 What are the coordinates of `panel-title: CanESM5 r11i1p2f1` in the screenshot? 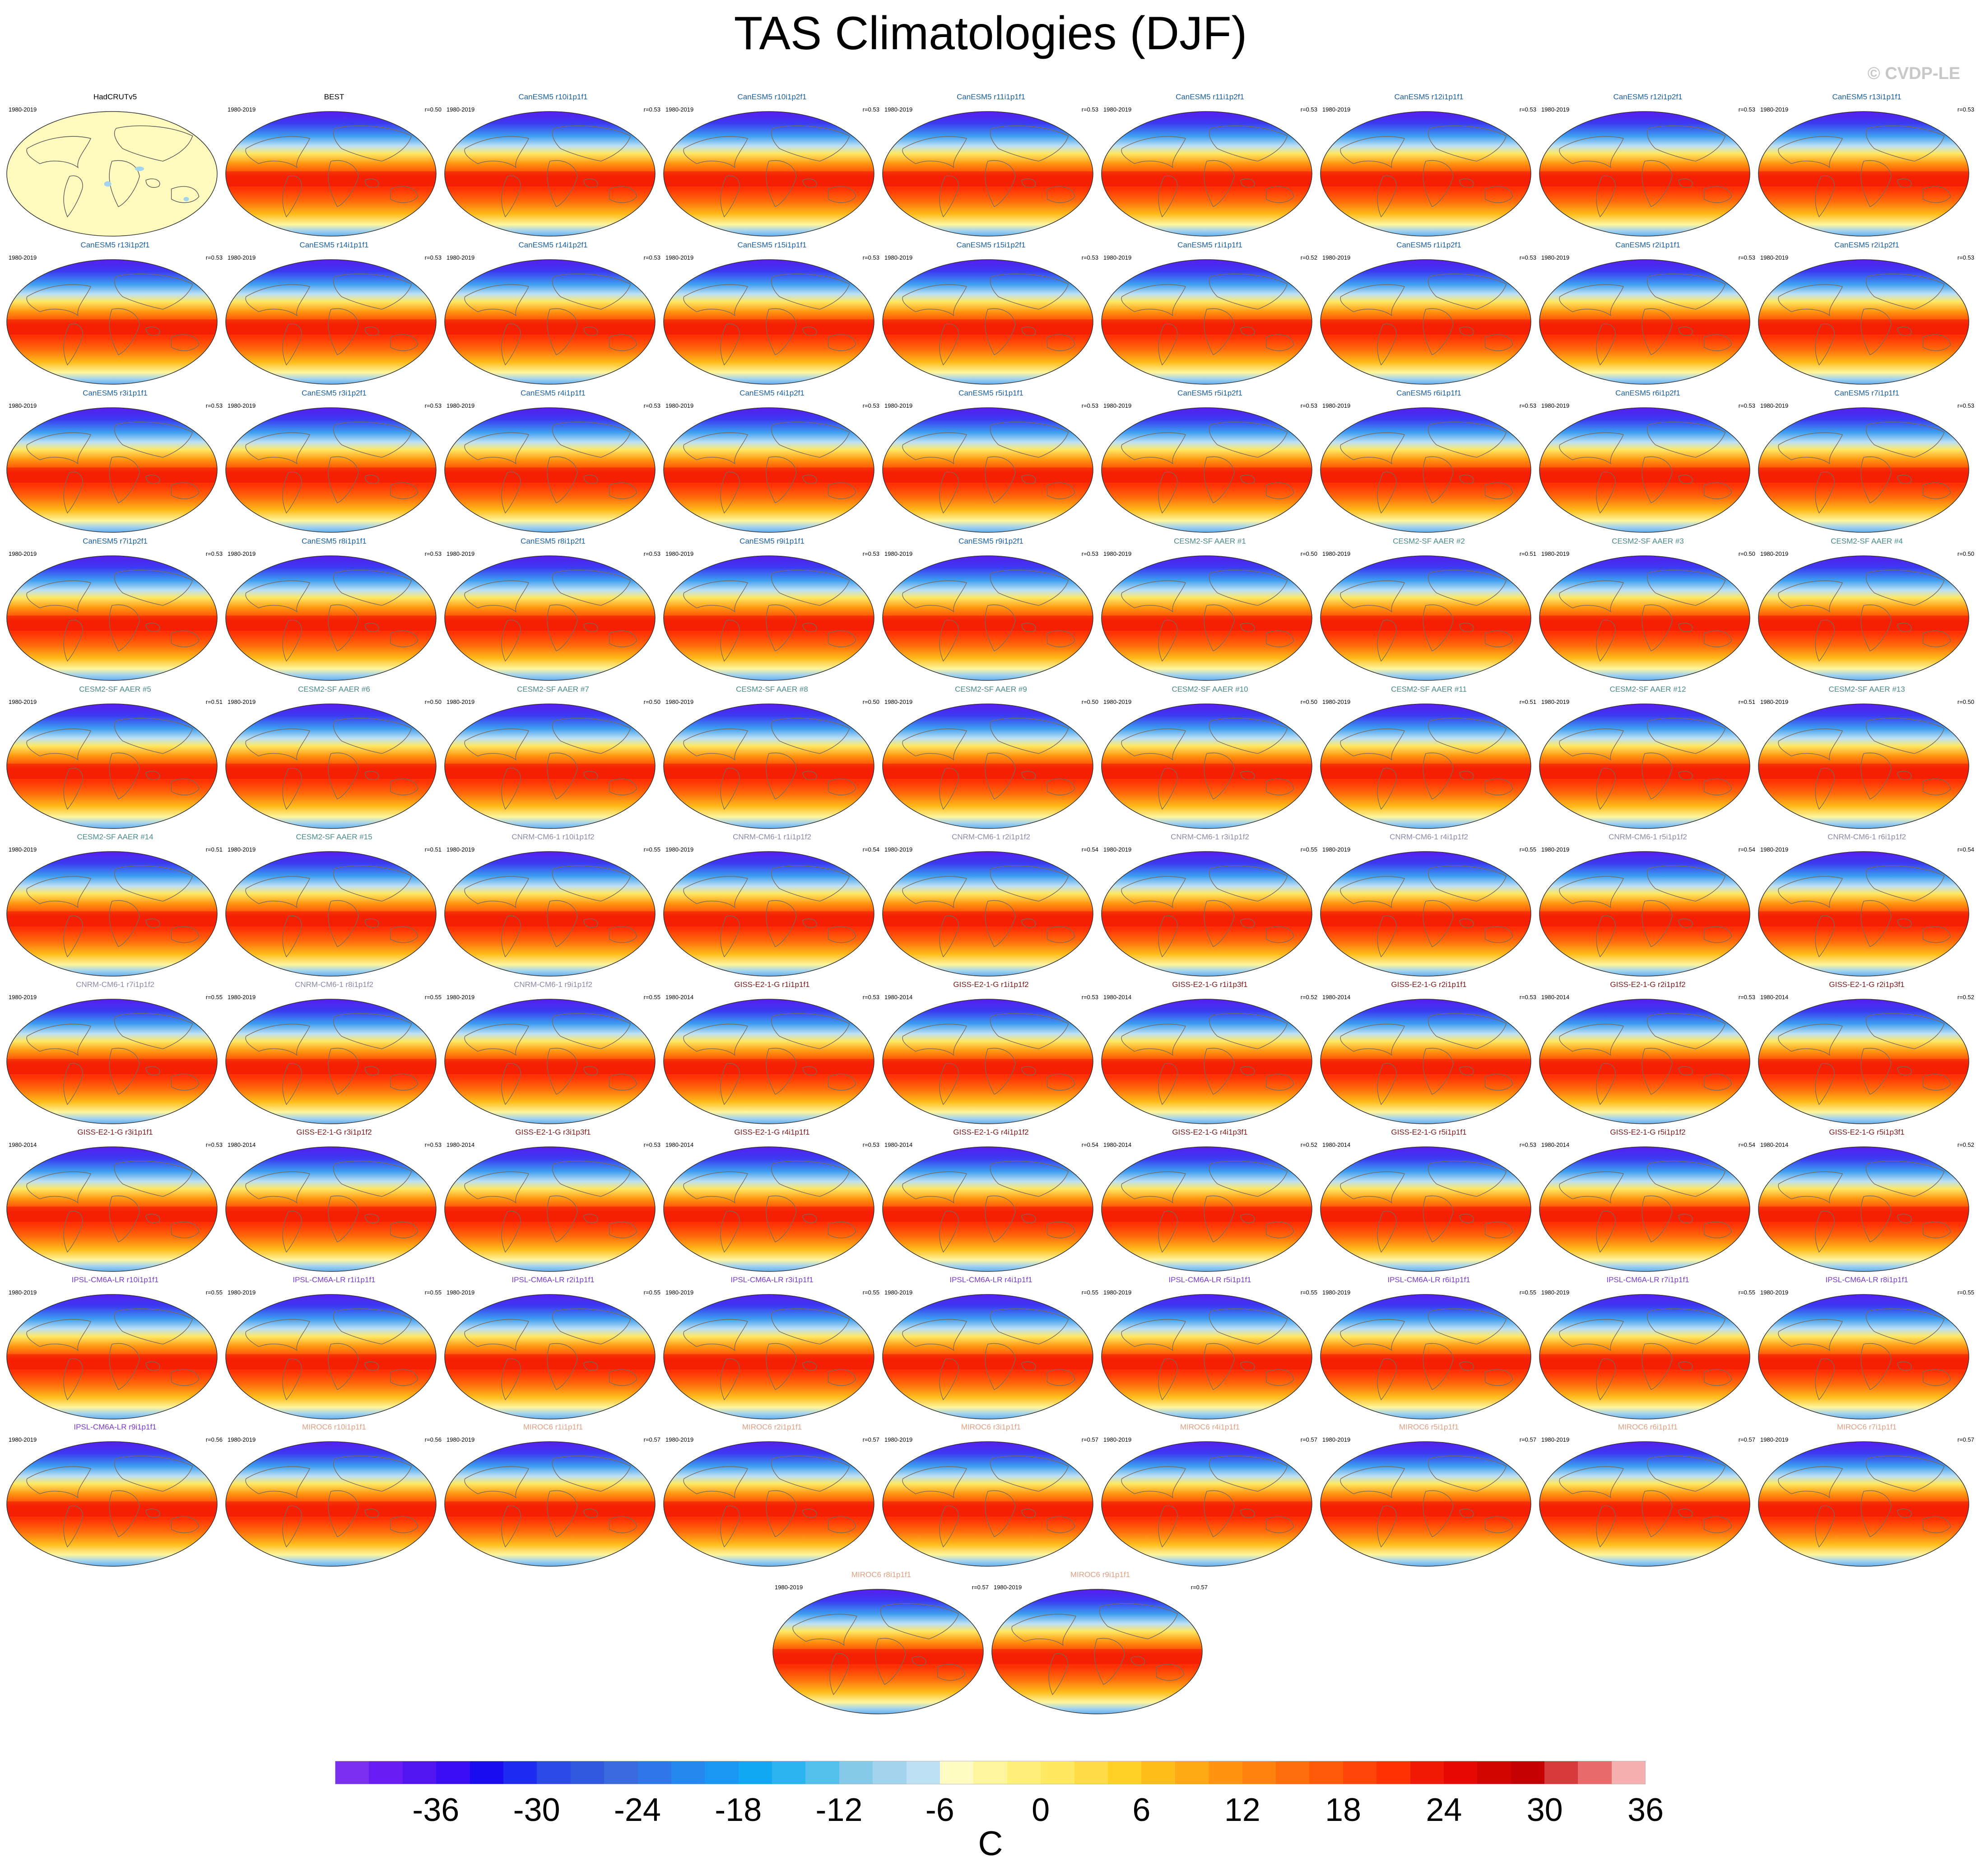 It's located at (1210, 97).